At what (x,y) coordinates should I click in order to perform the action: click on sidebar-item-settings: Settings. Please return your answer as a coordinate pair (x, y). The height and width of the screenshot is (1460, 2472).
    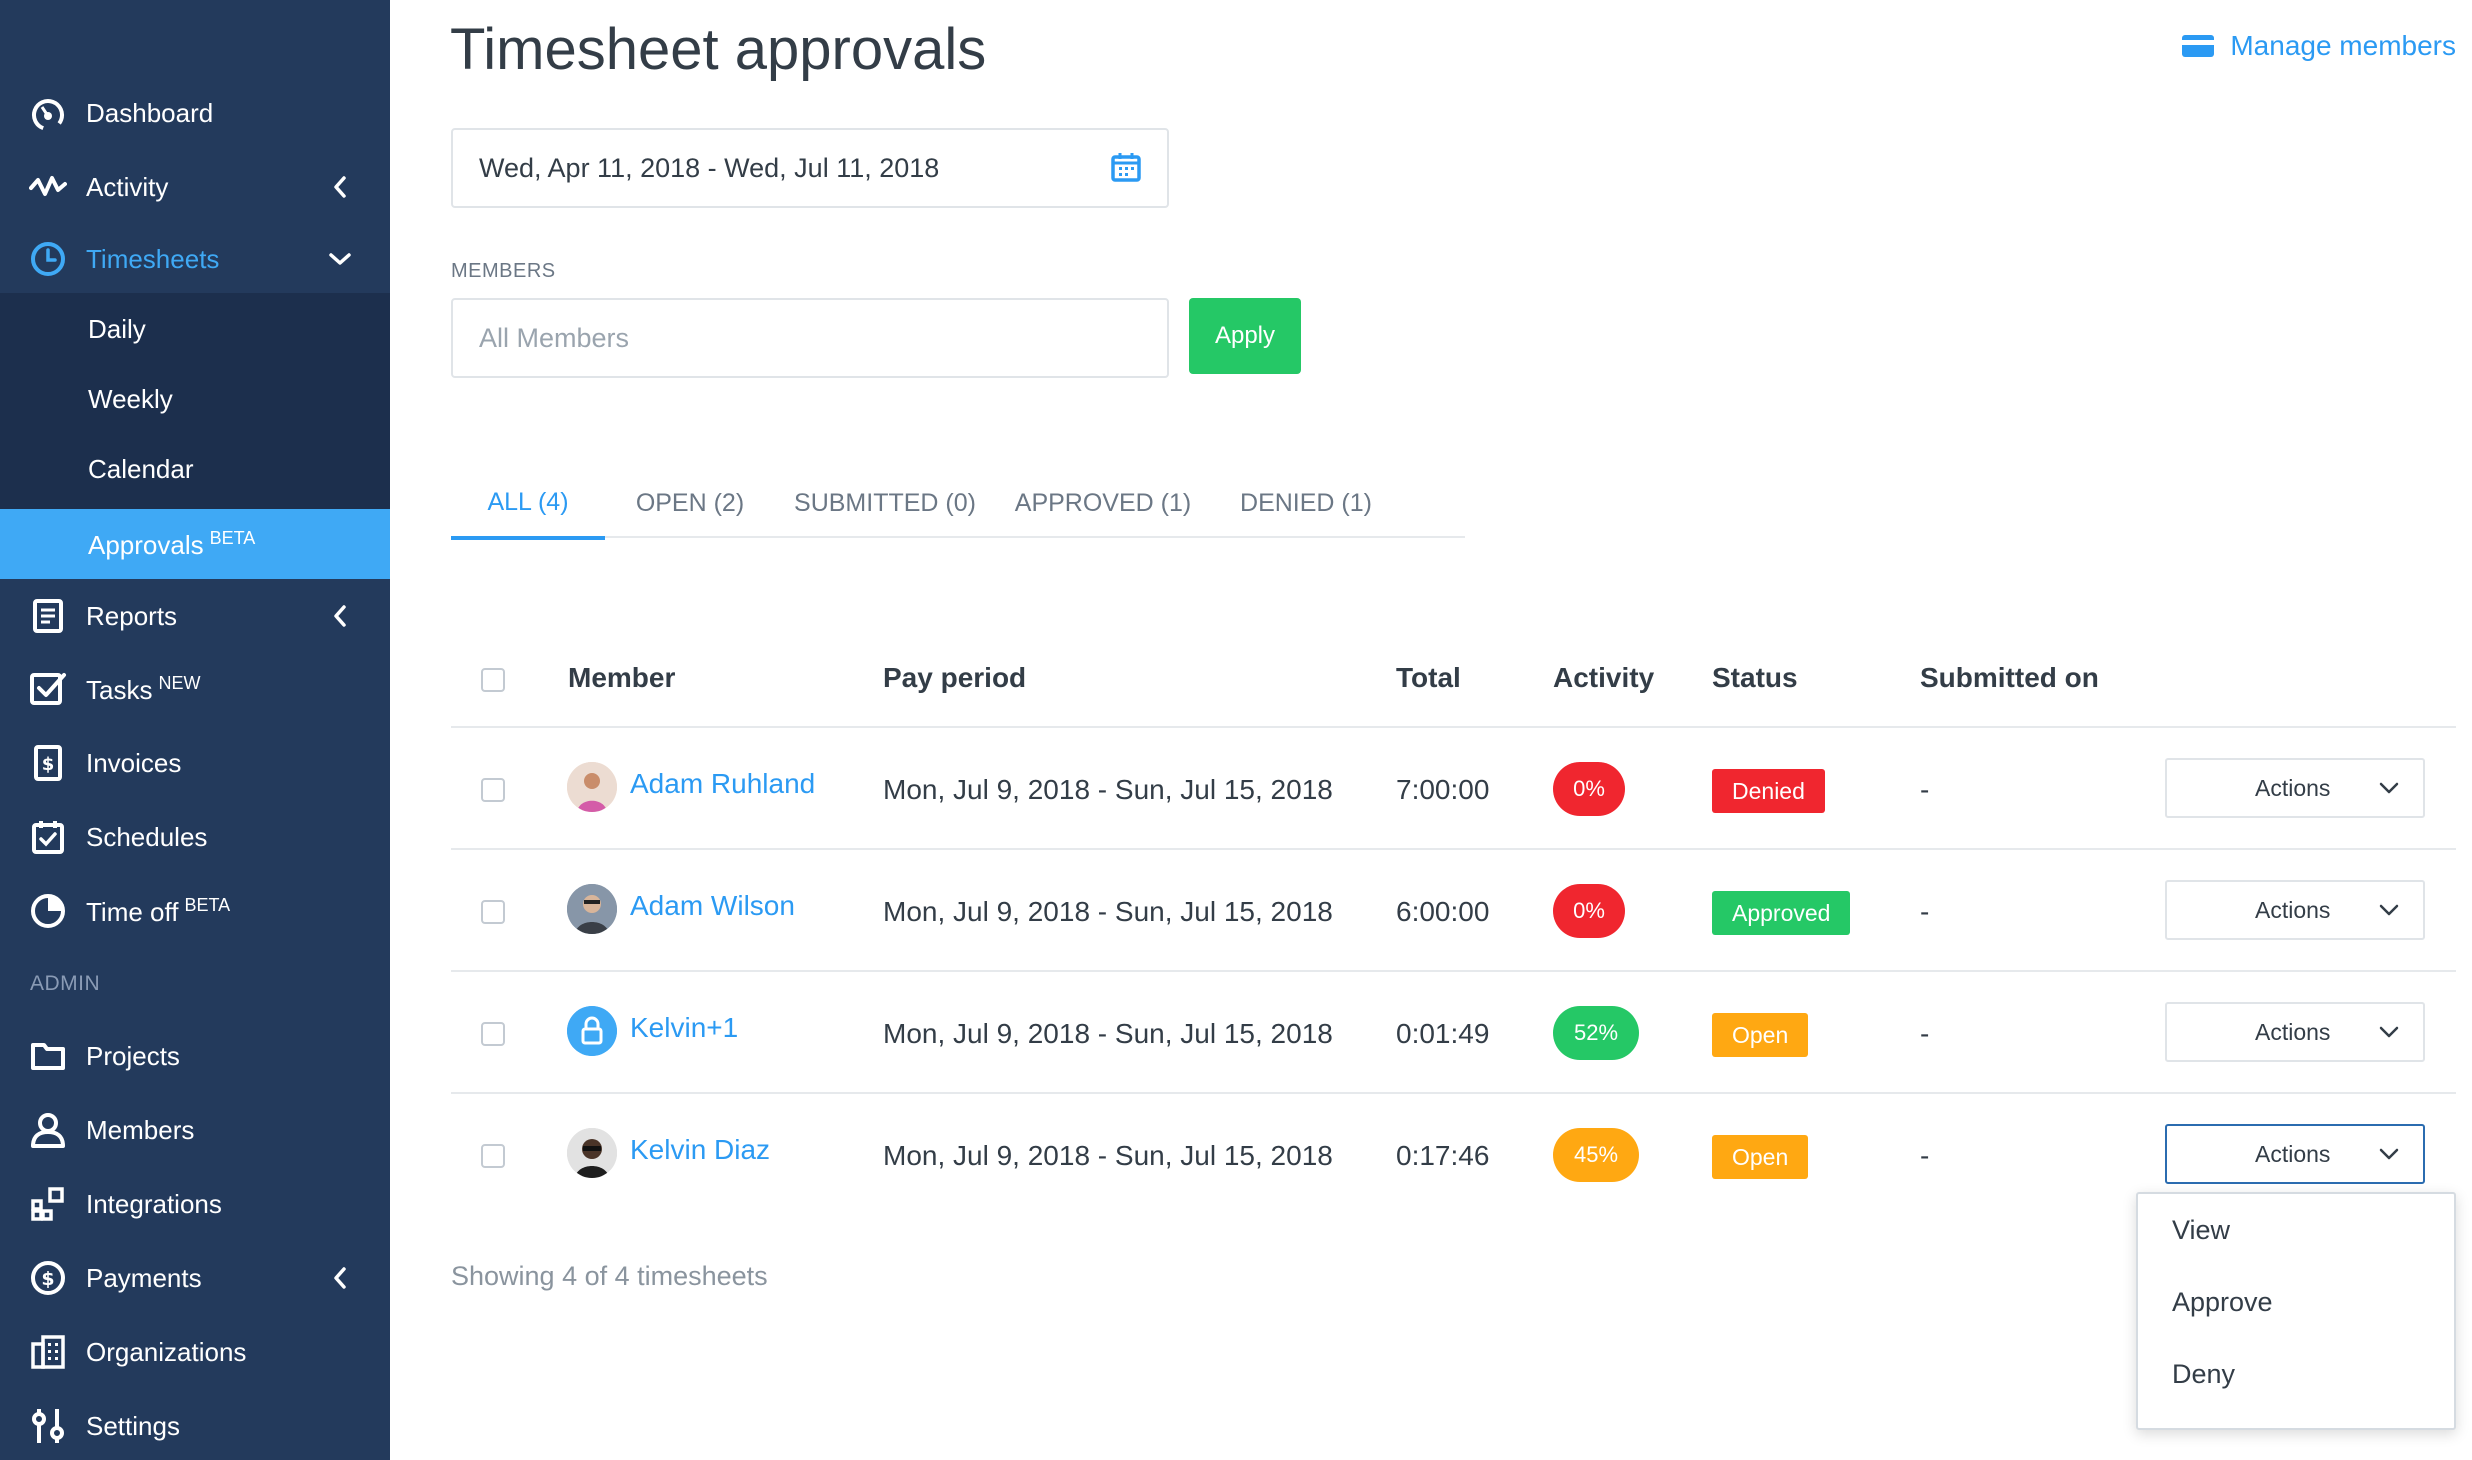
    Looking at the image, I should click on (195, 1424).